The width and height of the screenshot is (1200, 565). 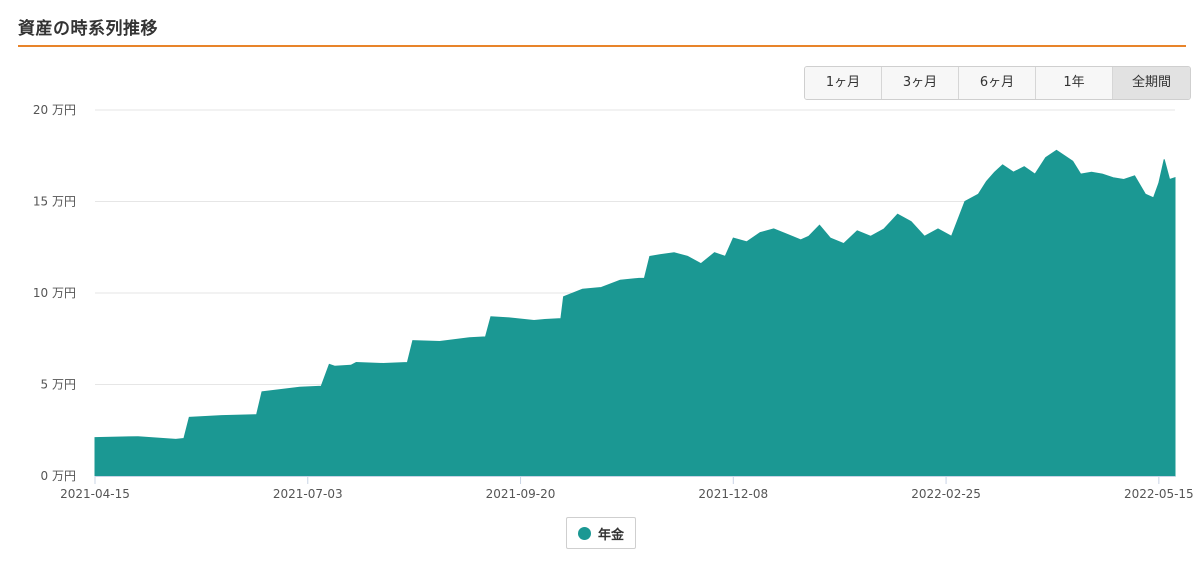 I want to click on title-divider, so click(x=602, y=46).